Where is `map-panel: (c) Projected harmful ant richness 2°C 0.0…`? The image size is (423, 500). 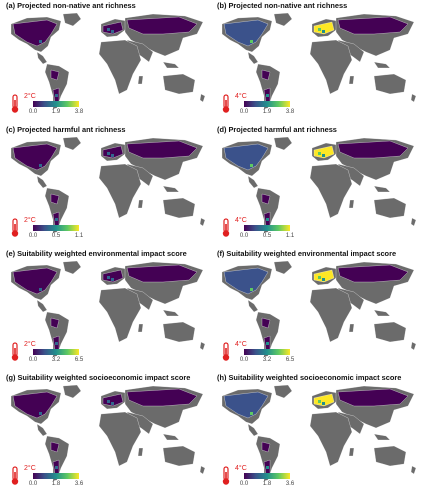
map-panel: (c) Projected harmful ant richness 2°C 0.0… is located at coordinates (106, 186).